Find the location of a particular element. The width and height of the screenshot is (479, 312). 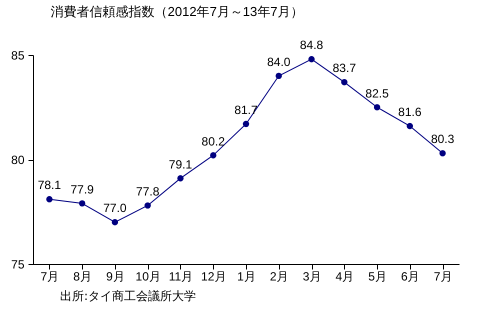

data-label: 81.6 is located at coordinates (410, 112).